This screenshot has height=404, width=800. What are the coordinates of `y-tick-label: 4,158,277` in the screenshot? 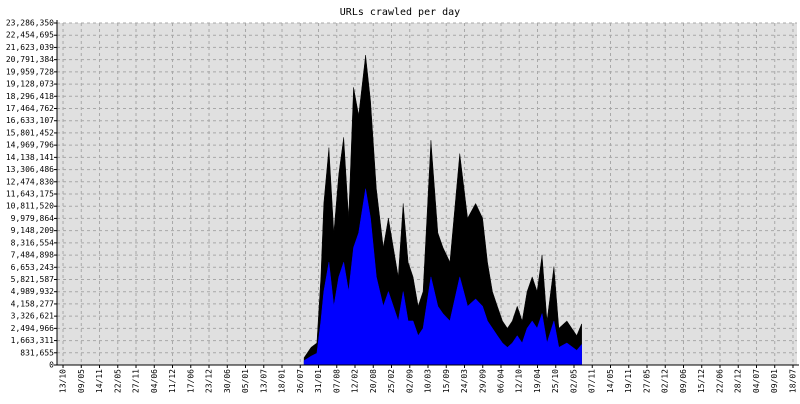 It's located at (33, 303).